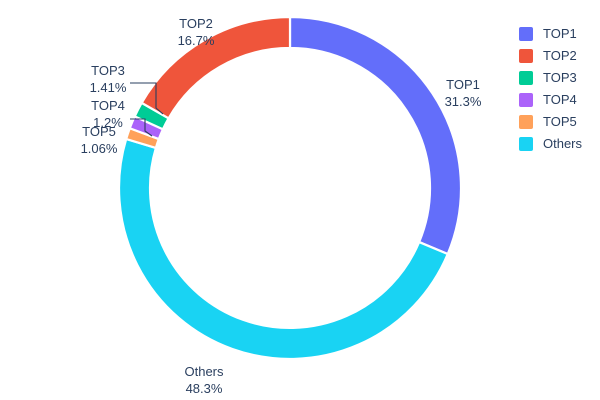  Describe the element at coordinates (526, 144) in the screenshot. I see `legend-swatch-others` at that location.